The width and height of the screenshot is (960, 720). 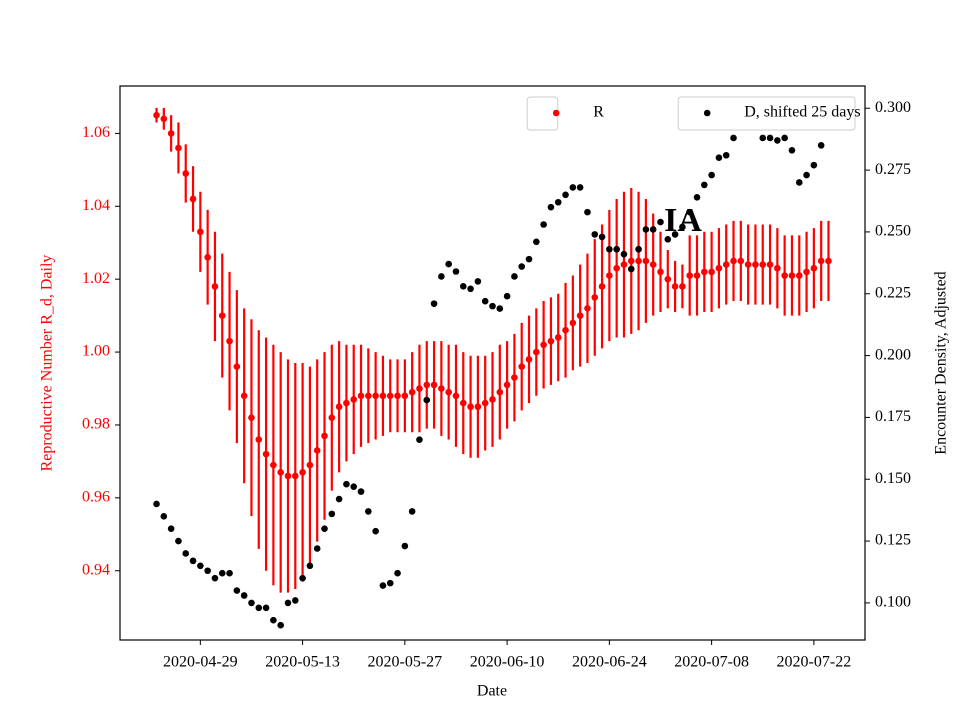 I want to click on y-tick-label: 1.06, so click(x=96, y=132).